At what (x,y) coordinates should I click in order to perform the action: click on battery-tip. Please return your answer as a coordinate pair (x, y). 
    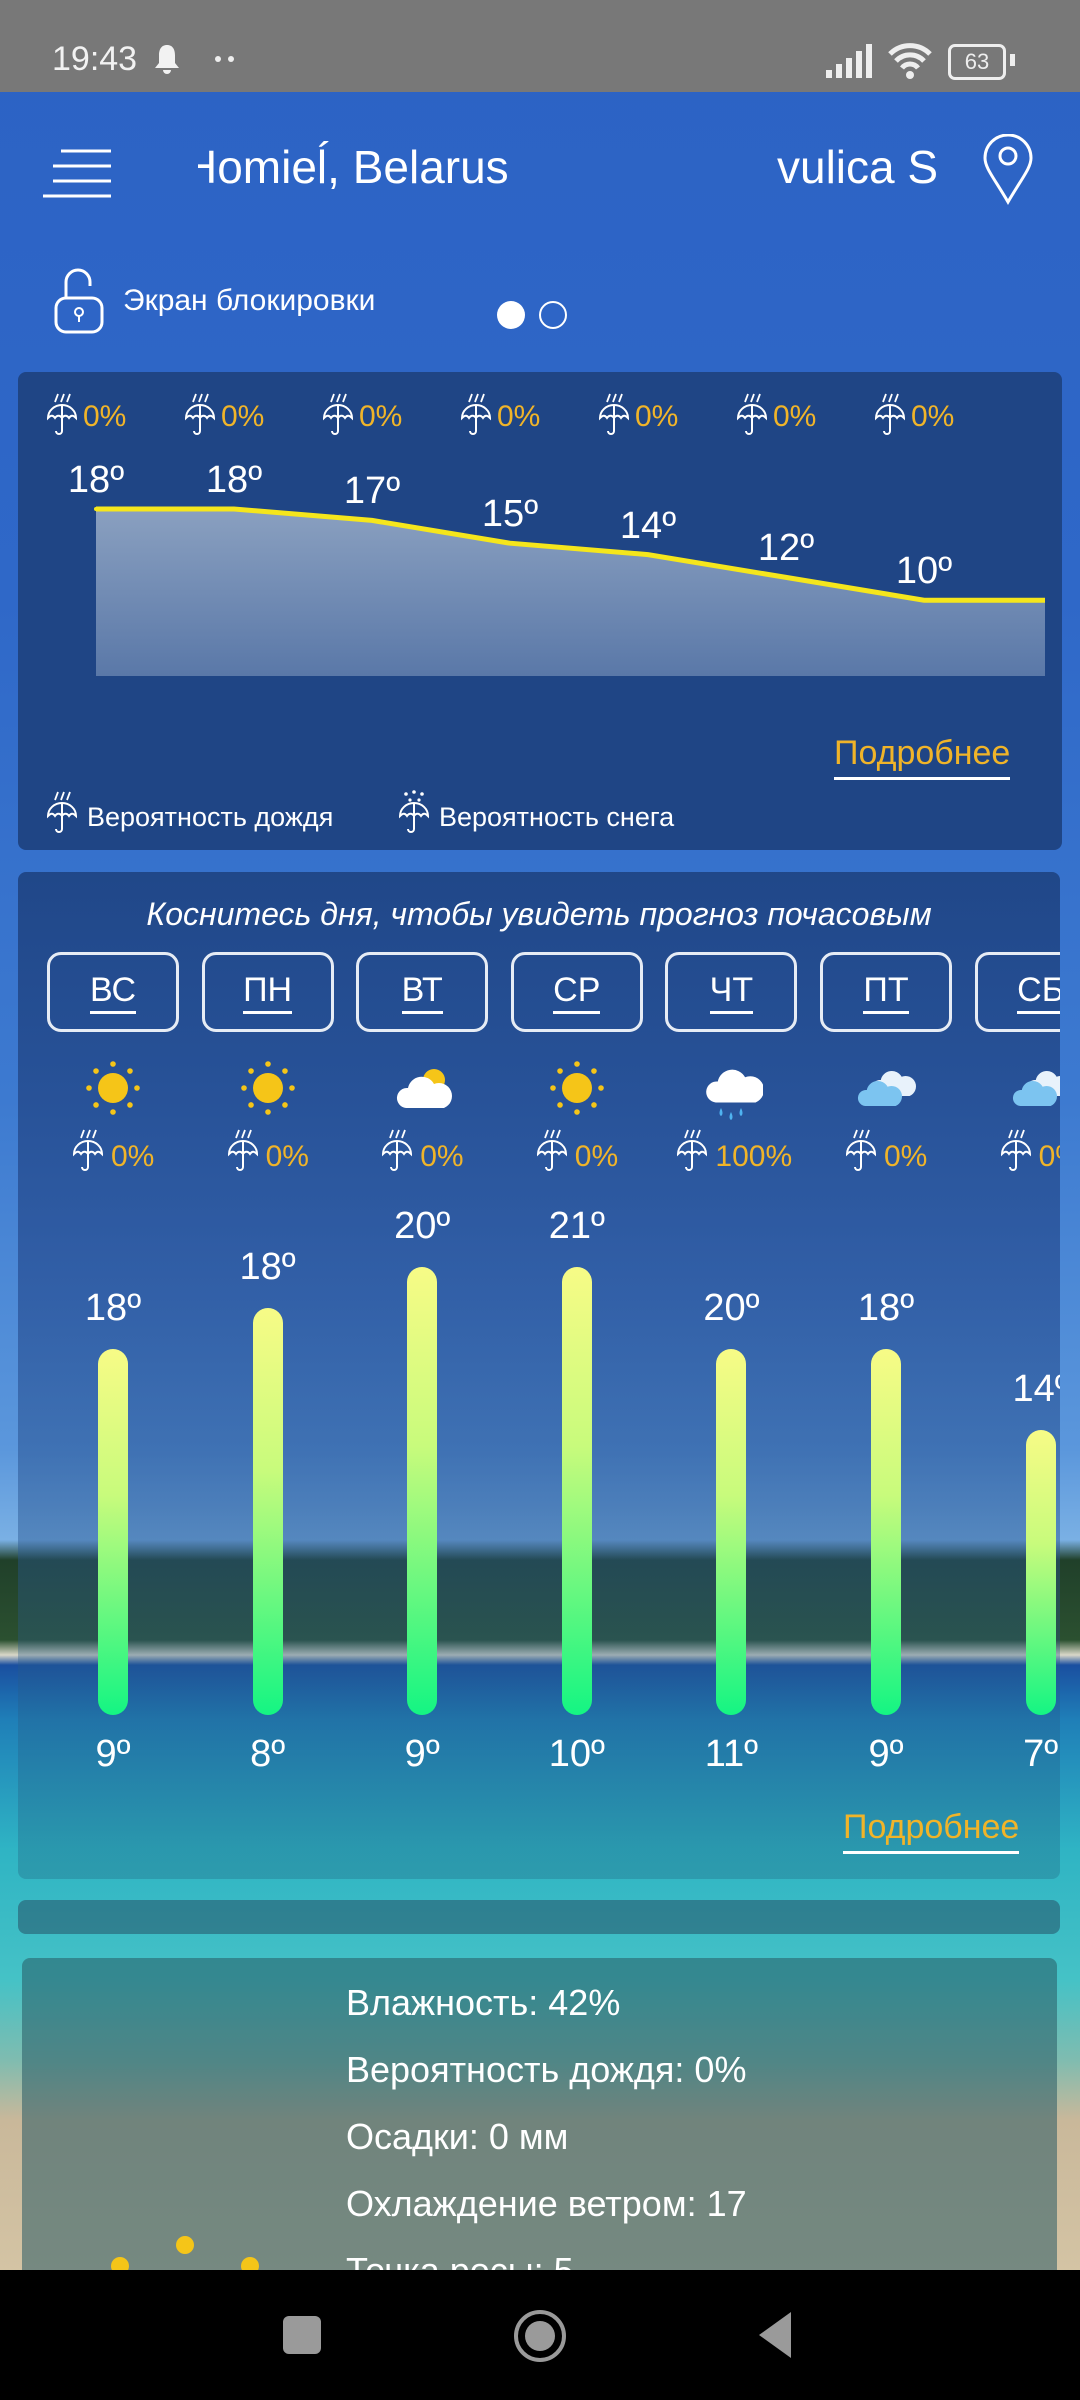
    Looking at the image, I should click on (1012, 60).